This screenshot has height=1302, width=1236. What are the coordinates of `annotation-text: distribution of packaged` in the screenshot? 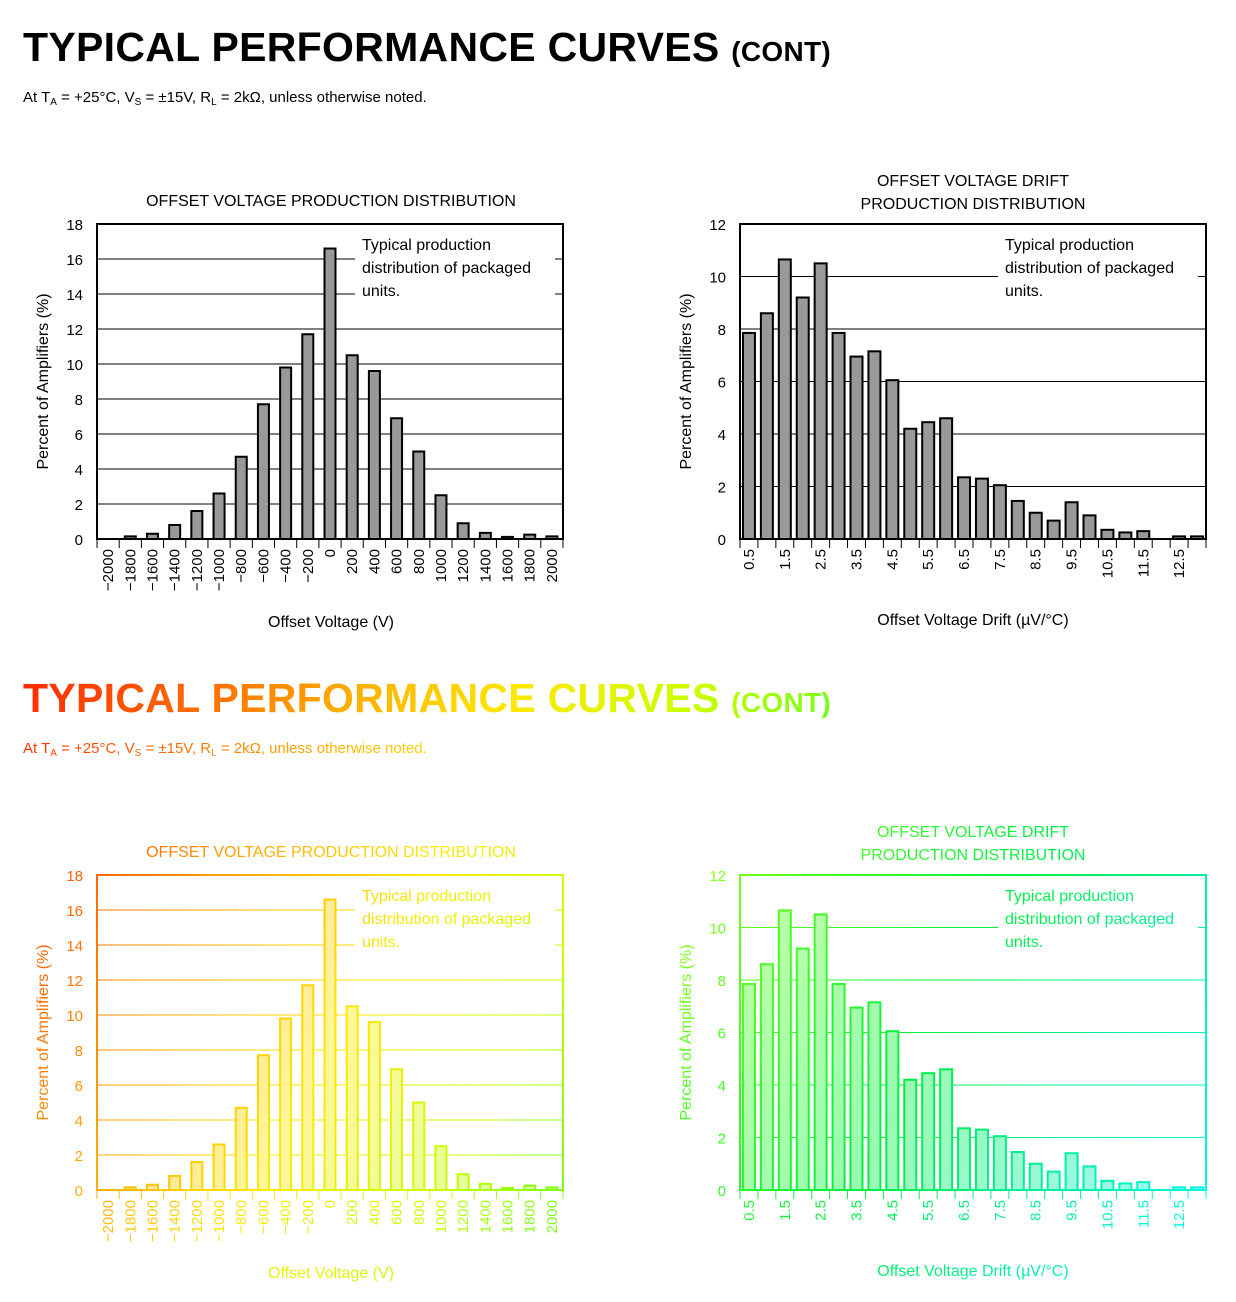 It's located at (1089, 268).